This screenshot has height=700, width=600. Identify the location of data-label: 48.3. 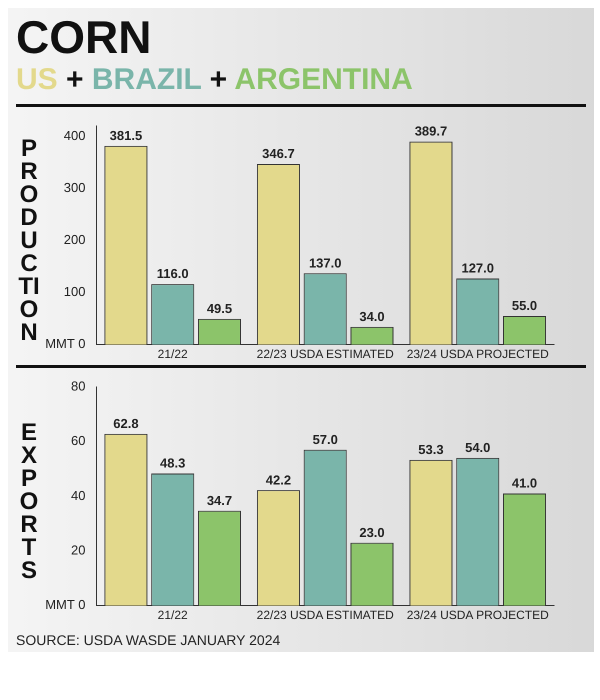
(173, 463).